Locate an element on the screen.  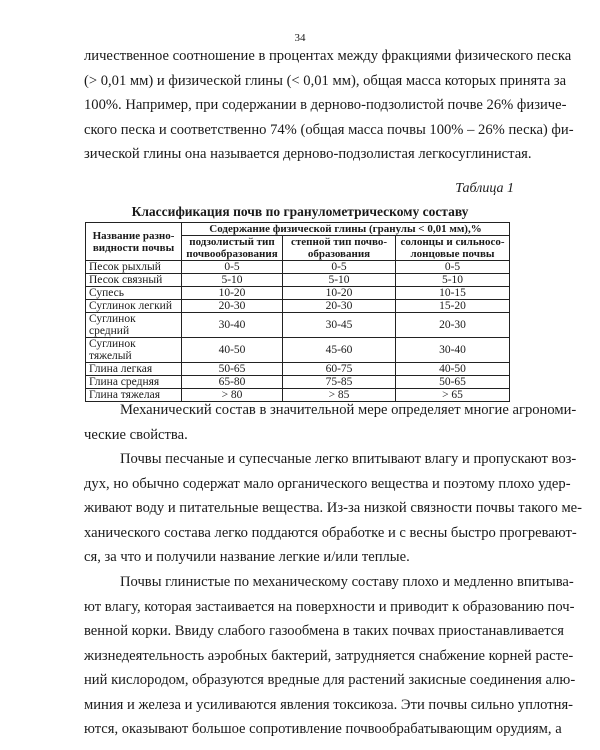
table-row: Песок связный 5-10 5-10 5-10 is located at coordinates (297, 280).